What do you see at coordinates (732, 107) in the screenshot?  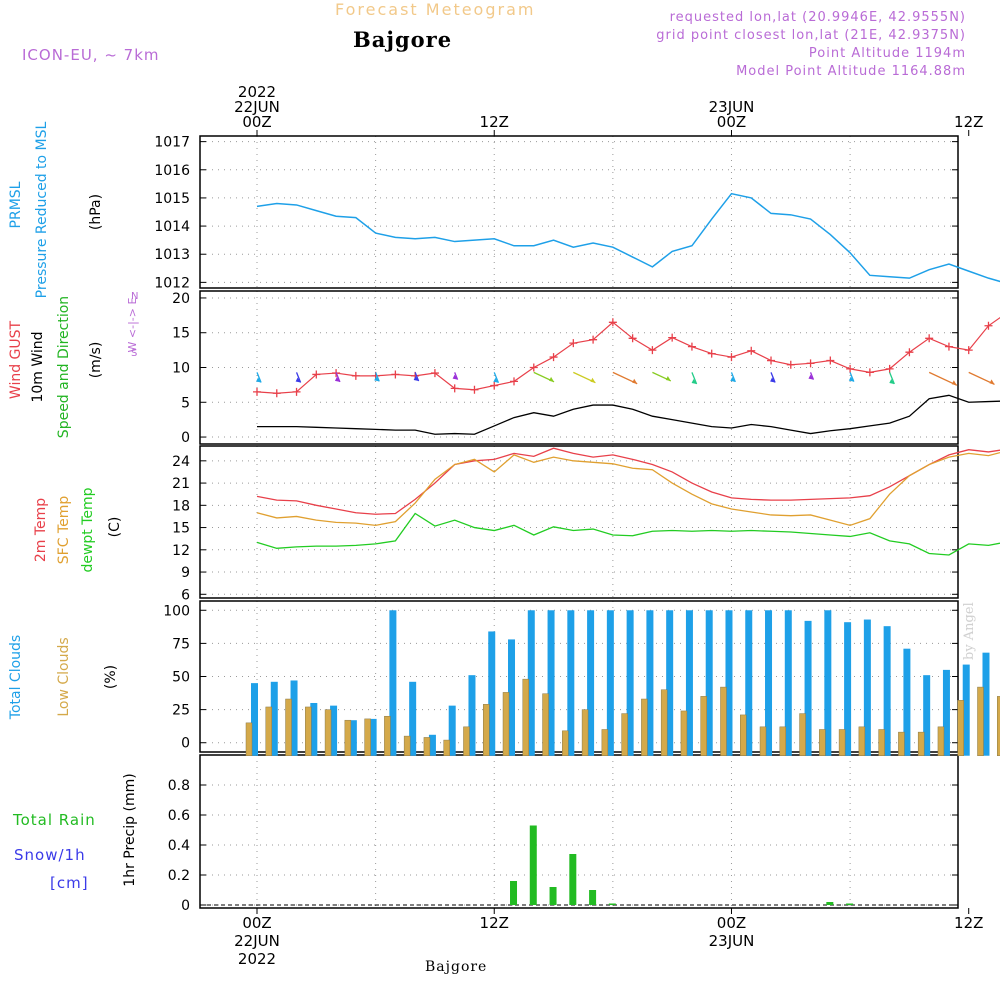 I see `top-time-label: 23JUN` at bounding box center [732, 107].